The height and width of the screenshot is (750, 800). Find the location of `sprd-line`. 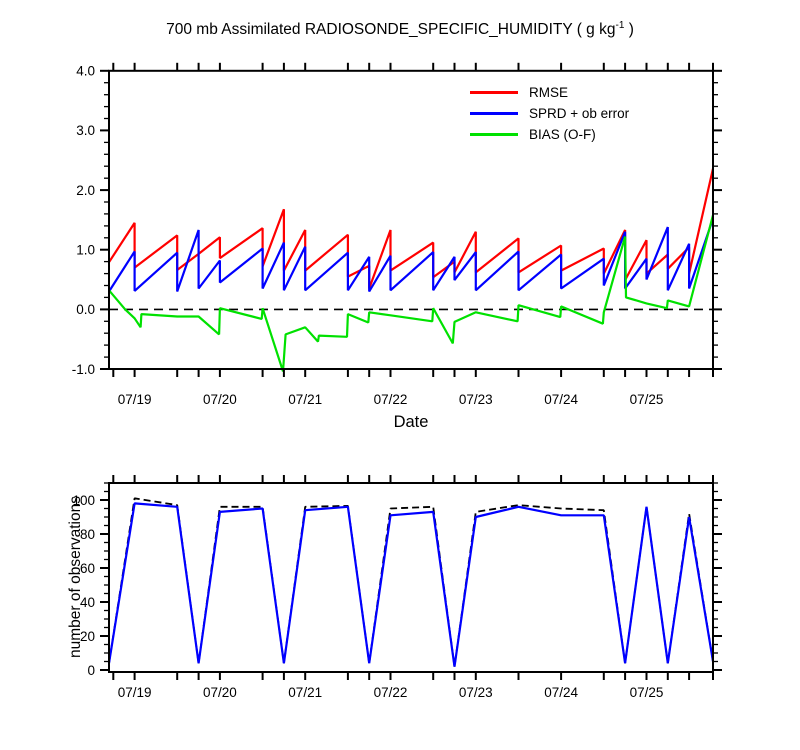

sprd-line is located at coordinates (411, 255).